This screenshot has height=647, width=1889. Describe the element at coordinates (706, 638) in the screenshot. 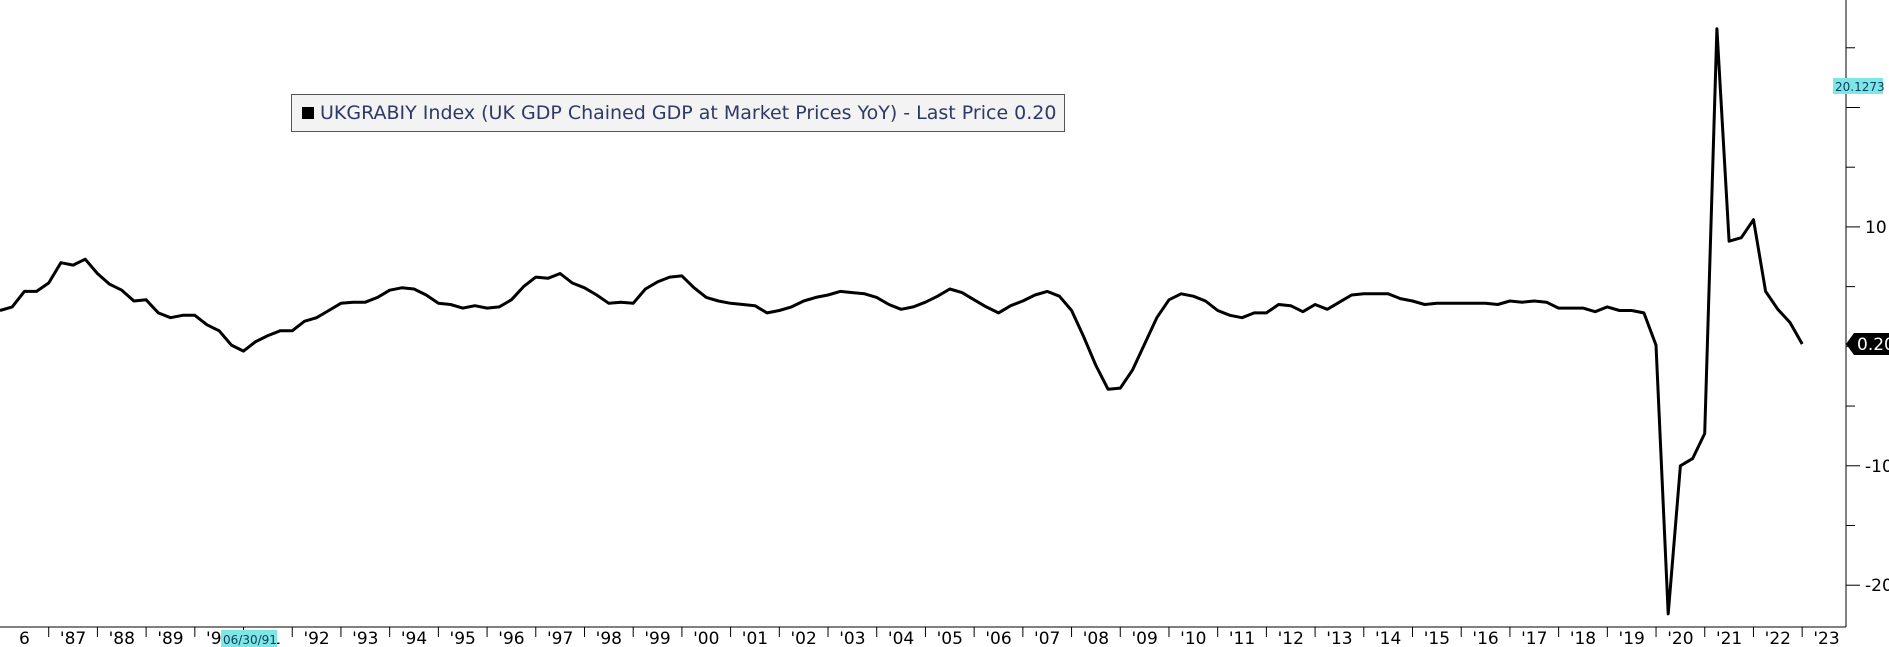

I see `x-tick-label: '00` at that location.